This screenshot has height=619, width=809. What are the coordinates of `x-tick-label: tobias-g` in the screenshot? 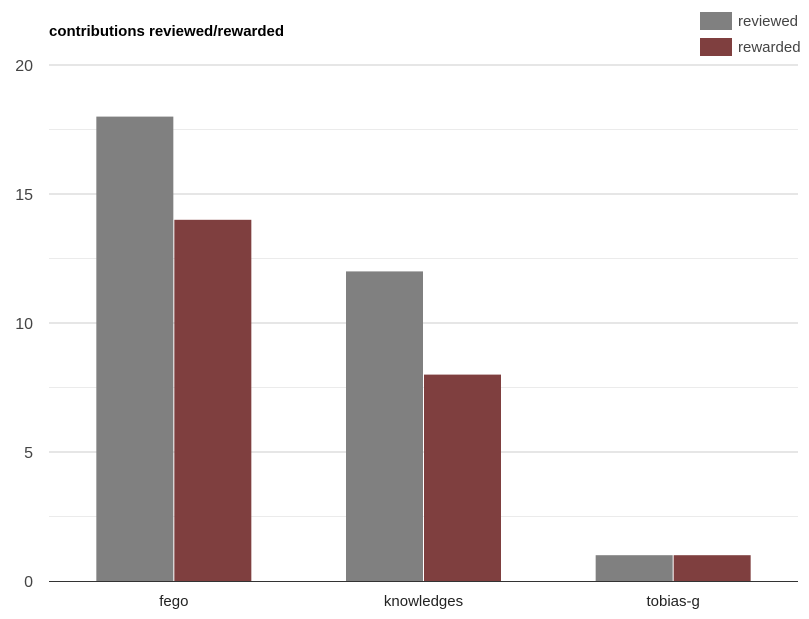 It's located at (672, 601).